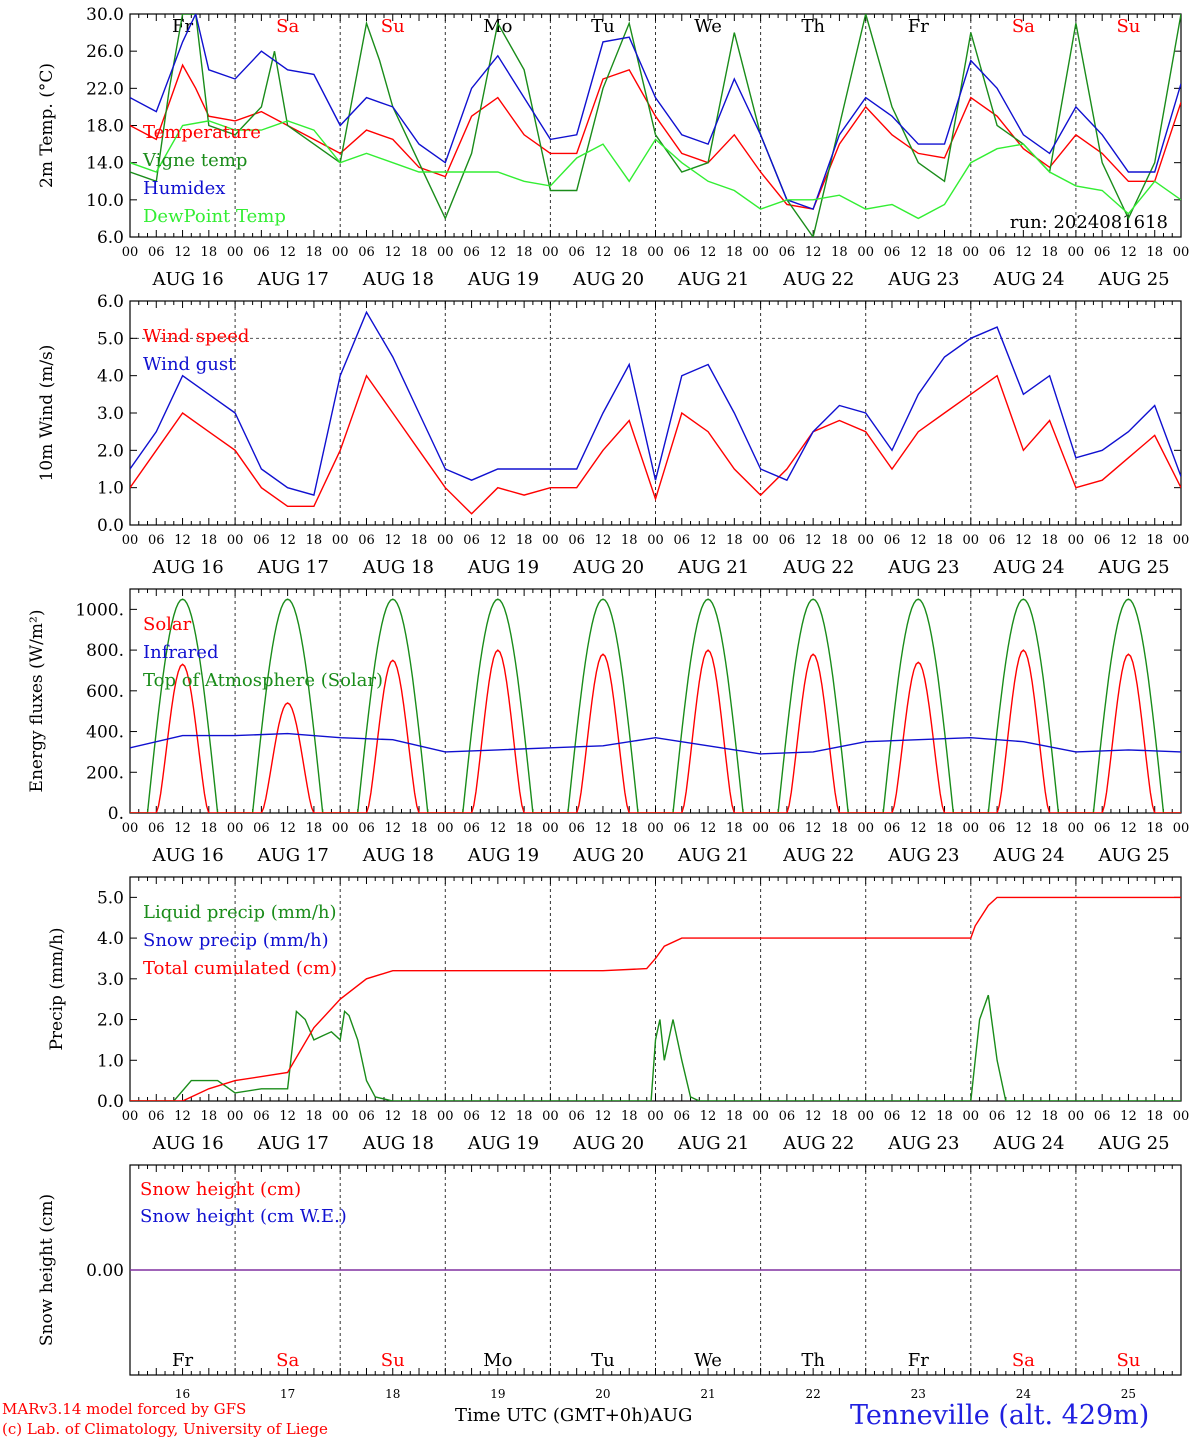 The height and width of the screenshot is (1440, 1194). I want to click on y-axis-label: Precip (mm/h), so click(57, 988).